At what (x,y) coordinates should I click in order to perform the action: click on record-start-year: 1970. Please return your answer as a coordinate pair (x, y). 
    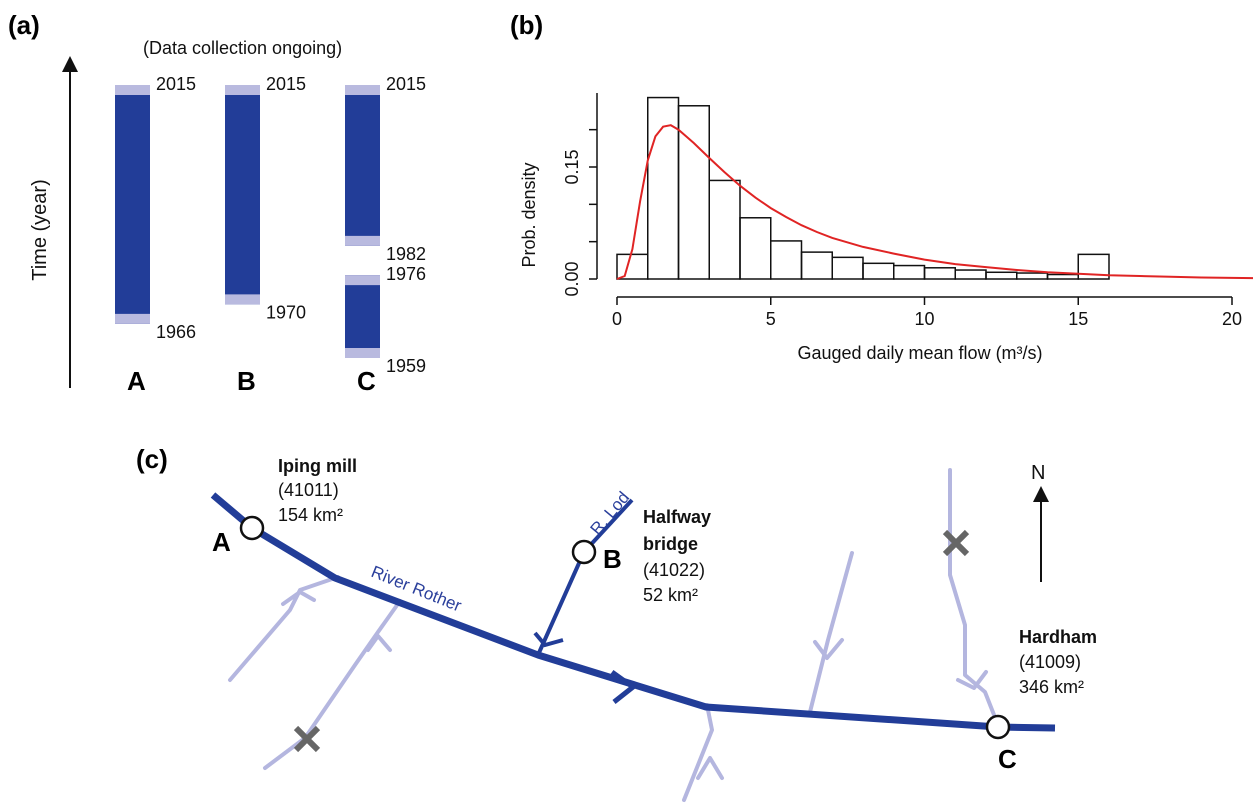
    Looking at the image, I should click on (286, 312).